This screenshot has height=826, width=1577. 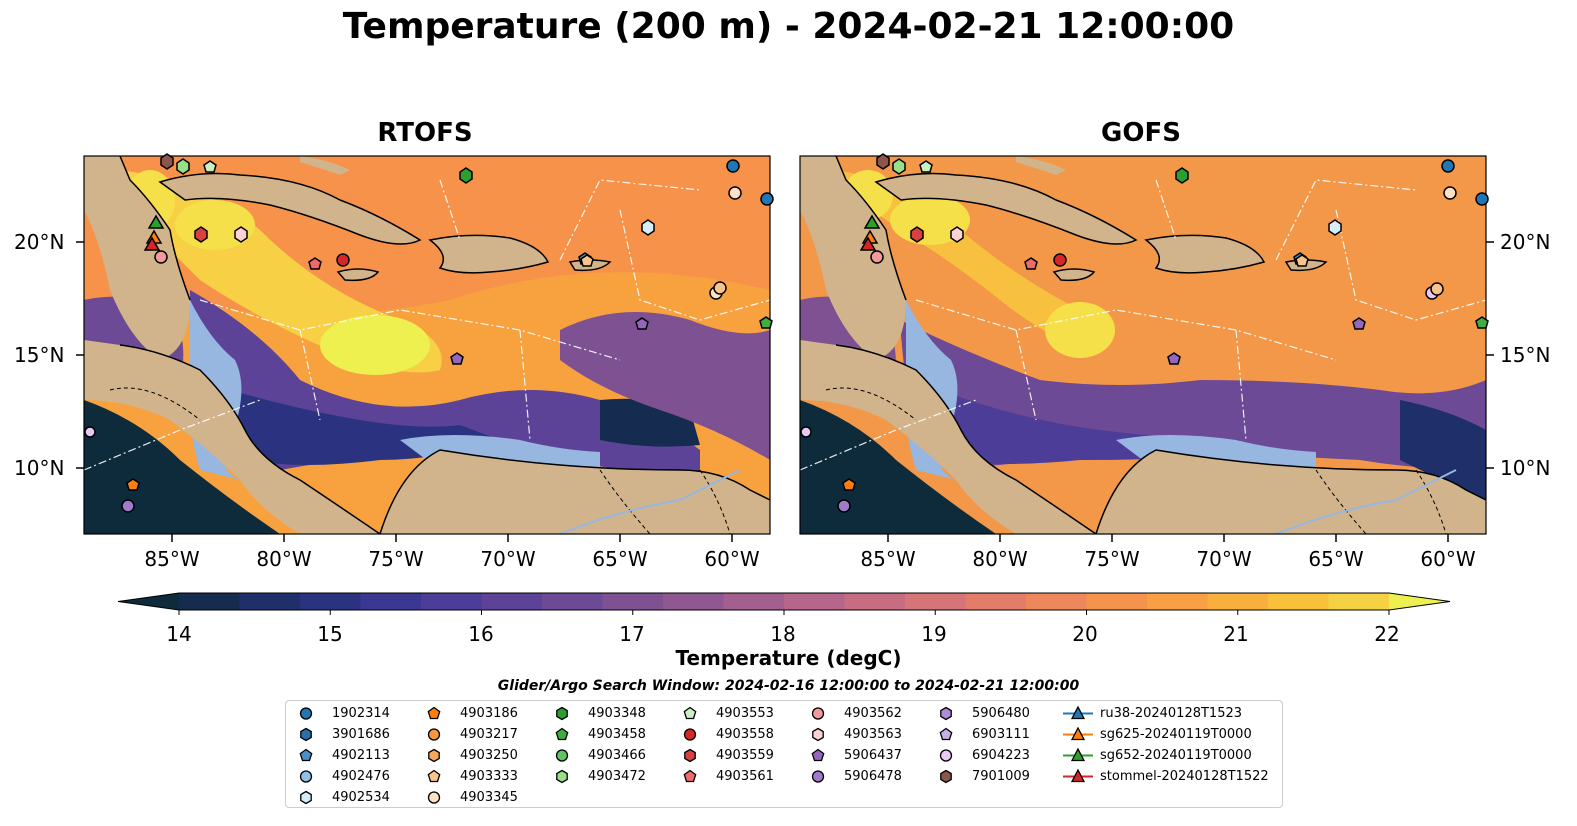 What do you see at coordinates (39, 242) in the screenshot?
I see `lat-label-20n-left: 20°N` at bounding box center [39, 242].